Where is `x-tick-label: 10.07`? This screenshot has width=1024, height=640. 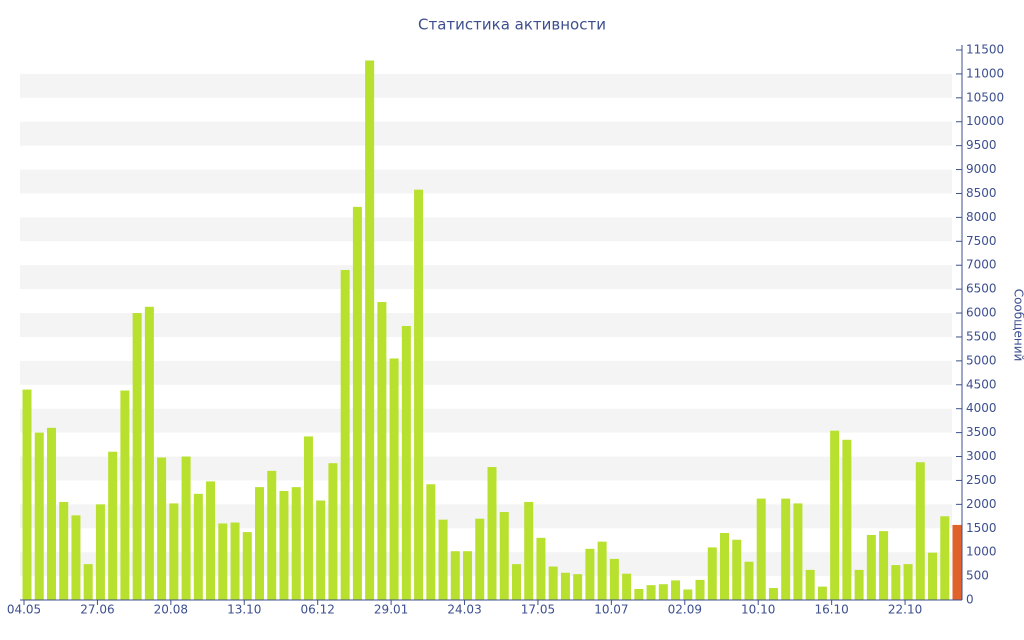 x-tick-label: 10.07 is located at coordinates (611, 610).